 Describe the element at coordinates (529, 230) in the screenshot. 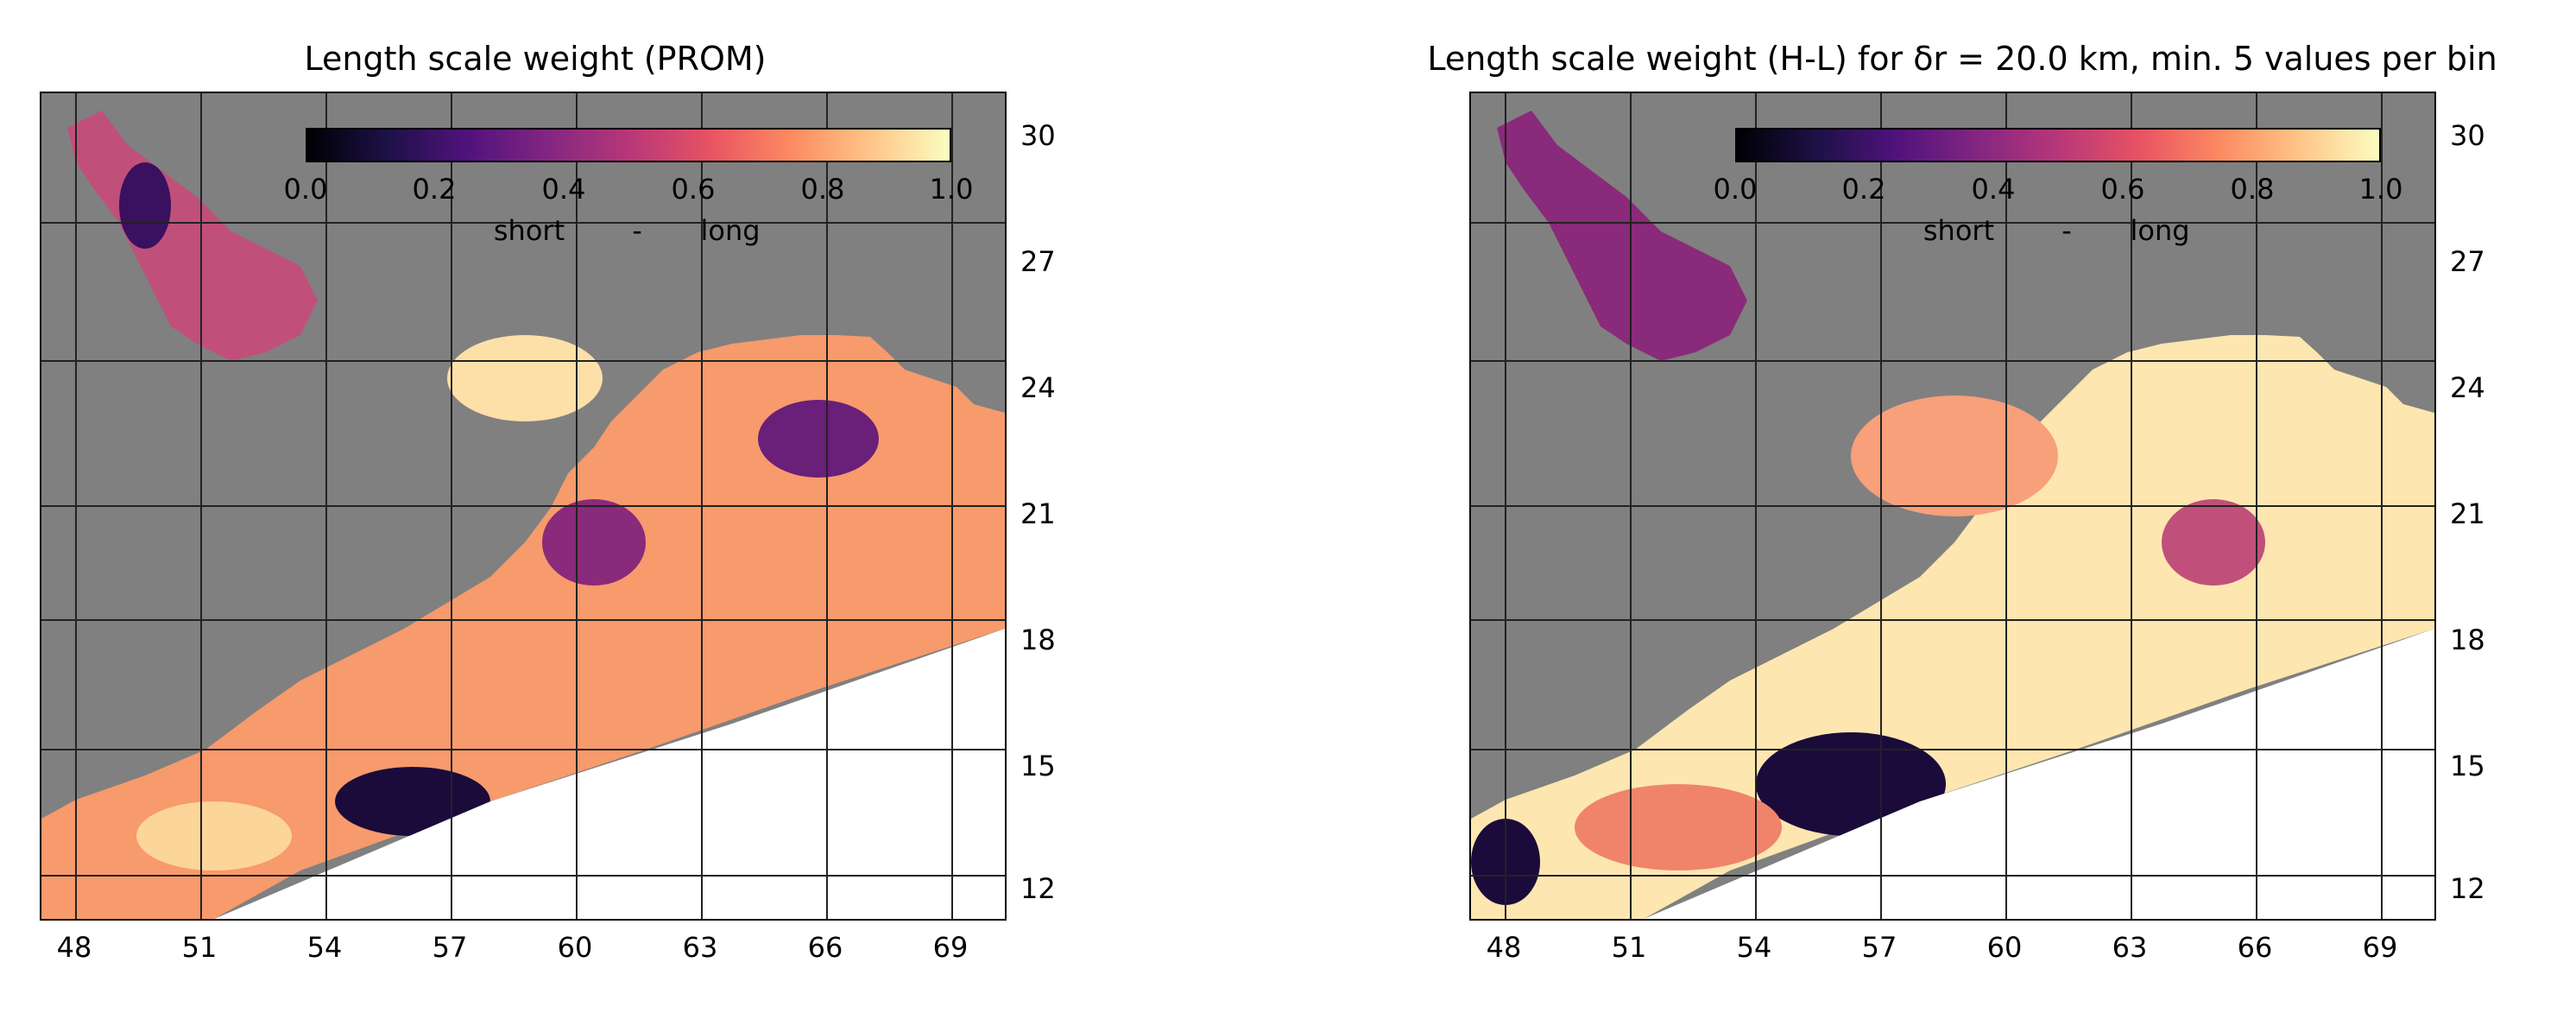

I see `left-cb-label-short: short` at that location.